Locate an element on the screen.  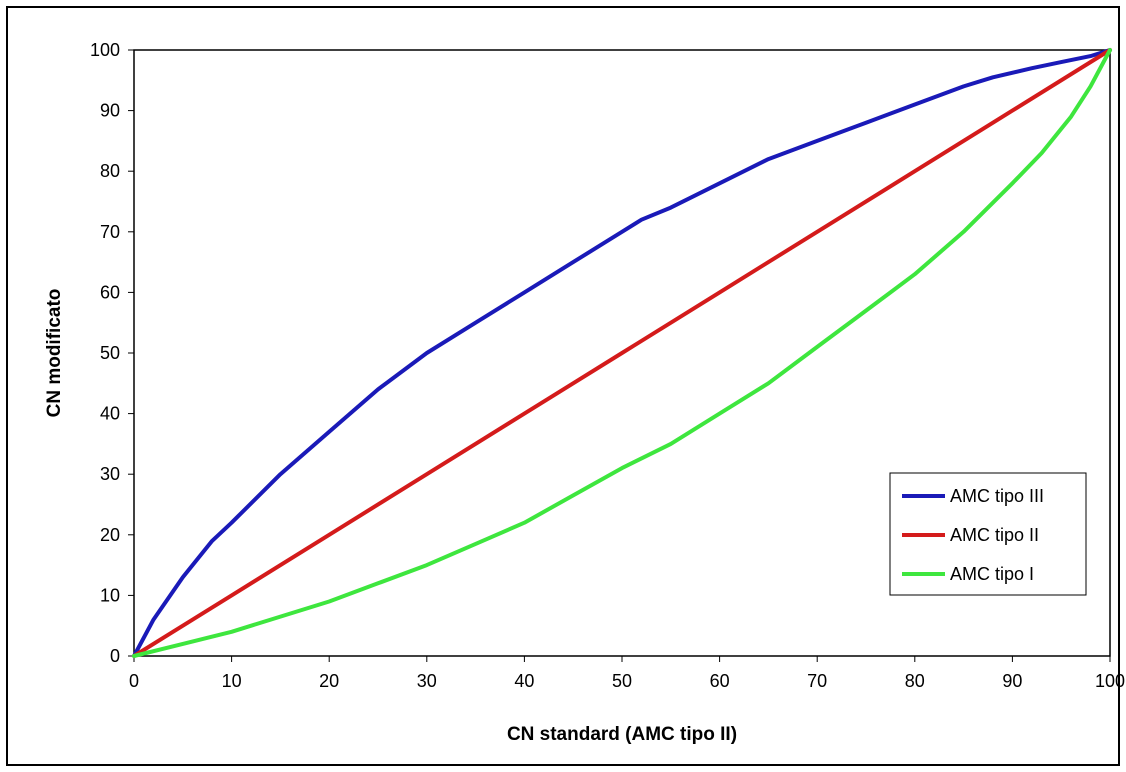
x-tick-label: 80 is located at coordinates (915, 681).